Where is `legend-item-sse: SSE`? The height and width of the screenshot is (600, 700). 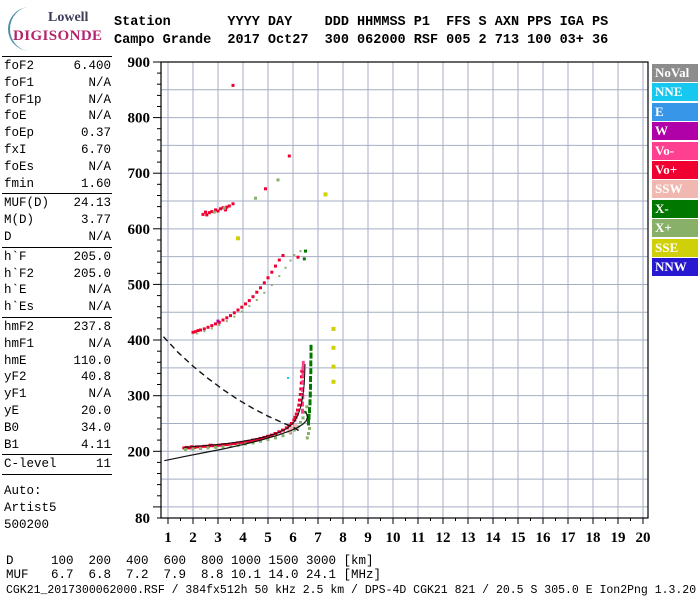
legend-item-sse: SSE is located at coordinates (675, 247).